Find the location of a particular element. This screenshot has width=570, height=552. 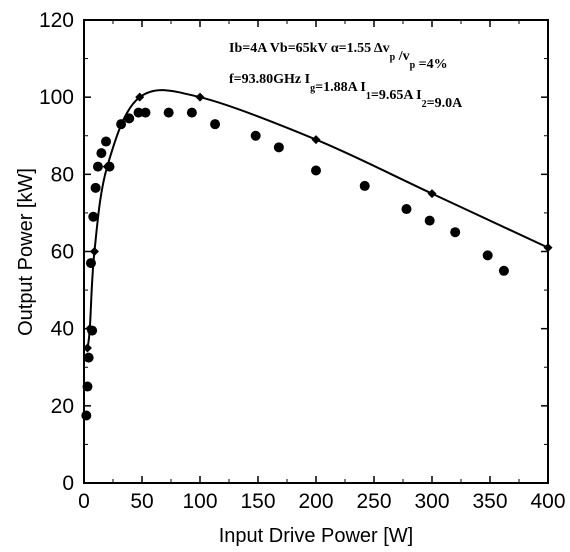

x-axis-title: Input Drive Power [W] is located at coordinates (316, 536).